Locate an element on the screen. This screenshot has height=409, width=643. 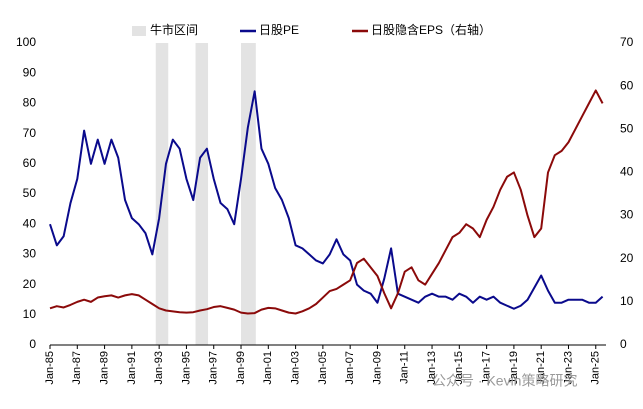
x-tick-label: Jan-91 is located at coordinates (132, 368).